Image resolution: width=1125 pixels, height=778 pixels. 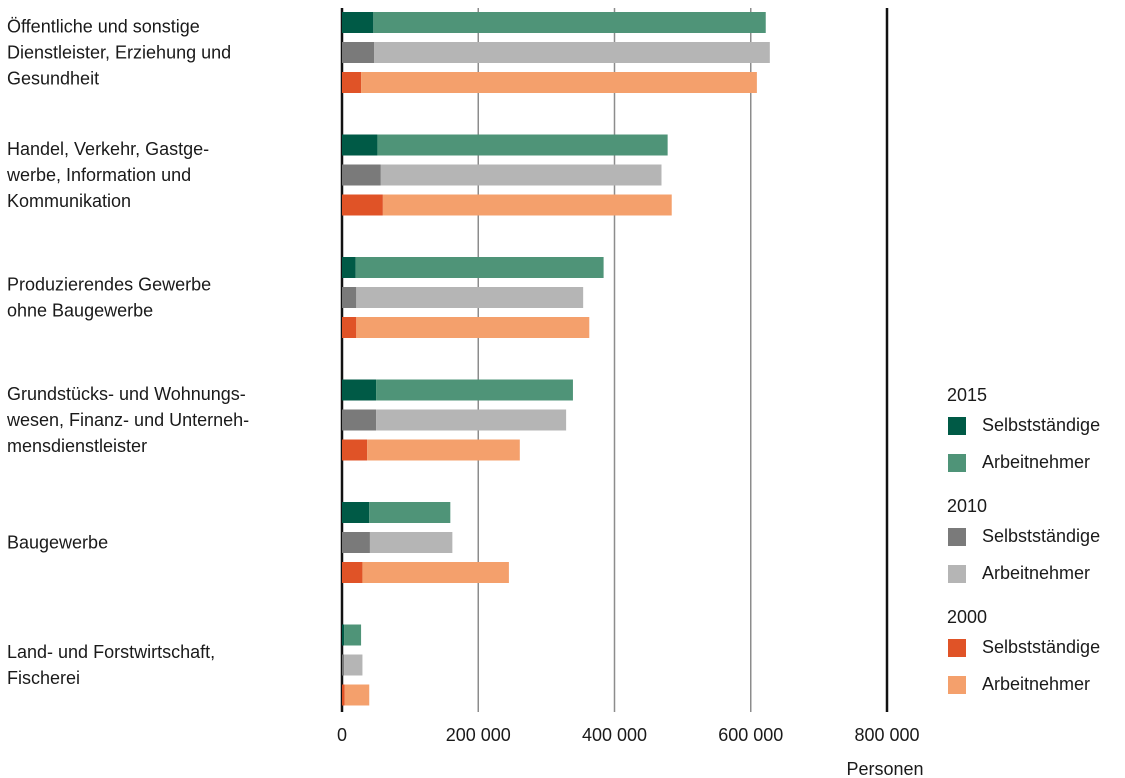 What do you see at coordinates (43, 678) in the screenshot?
I see `category-label-line: Fischerei` at bounding box center [43, 678].